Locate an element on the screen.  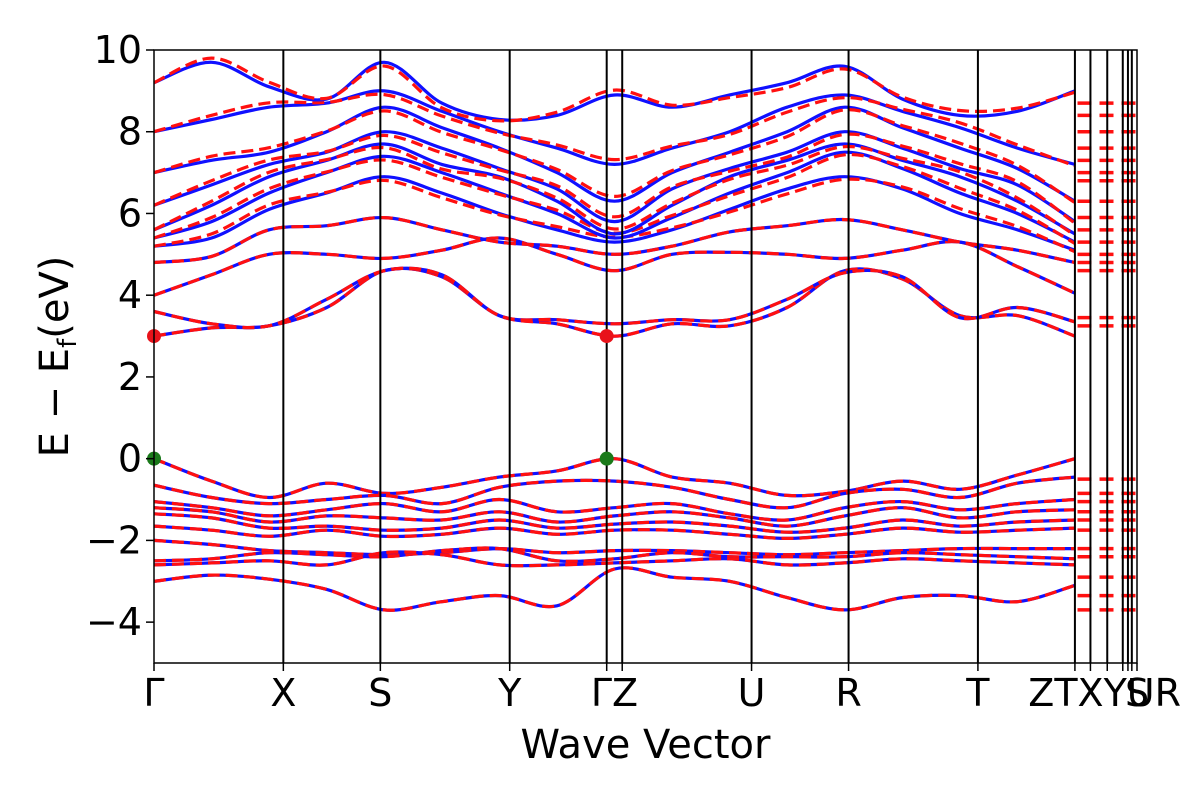
y-axis-label-unit: (eV) is located at coordinates (55, 297).